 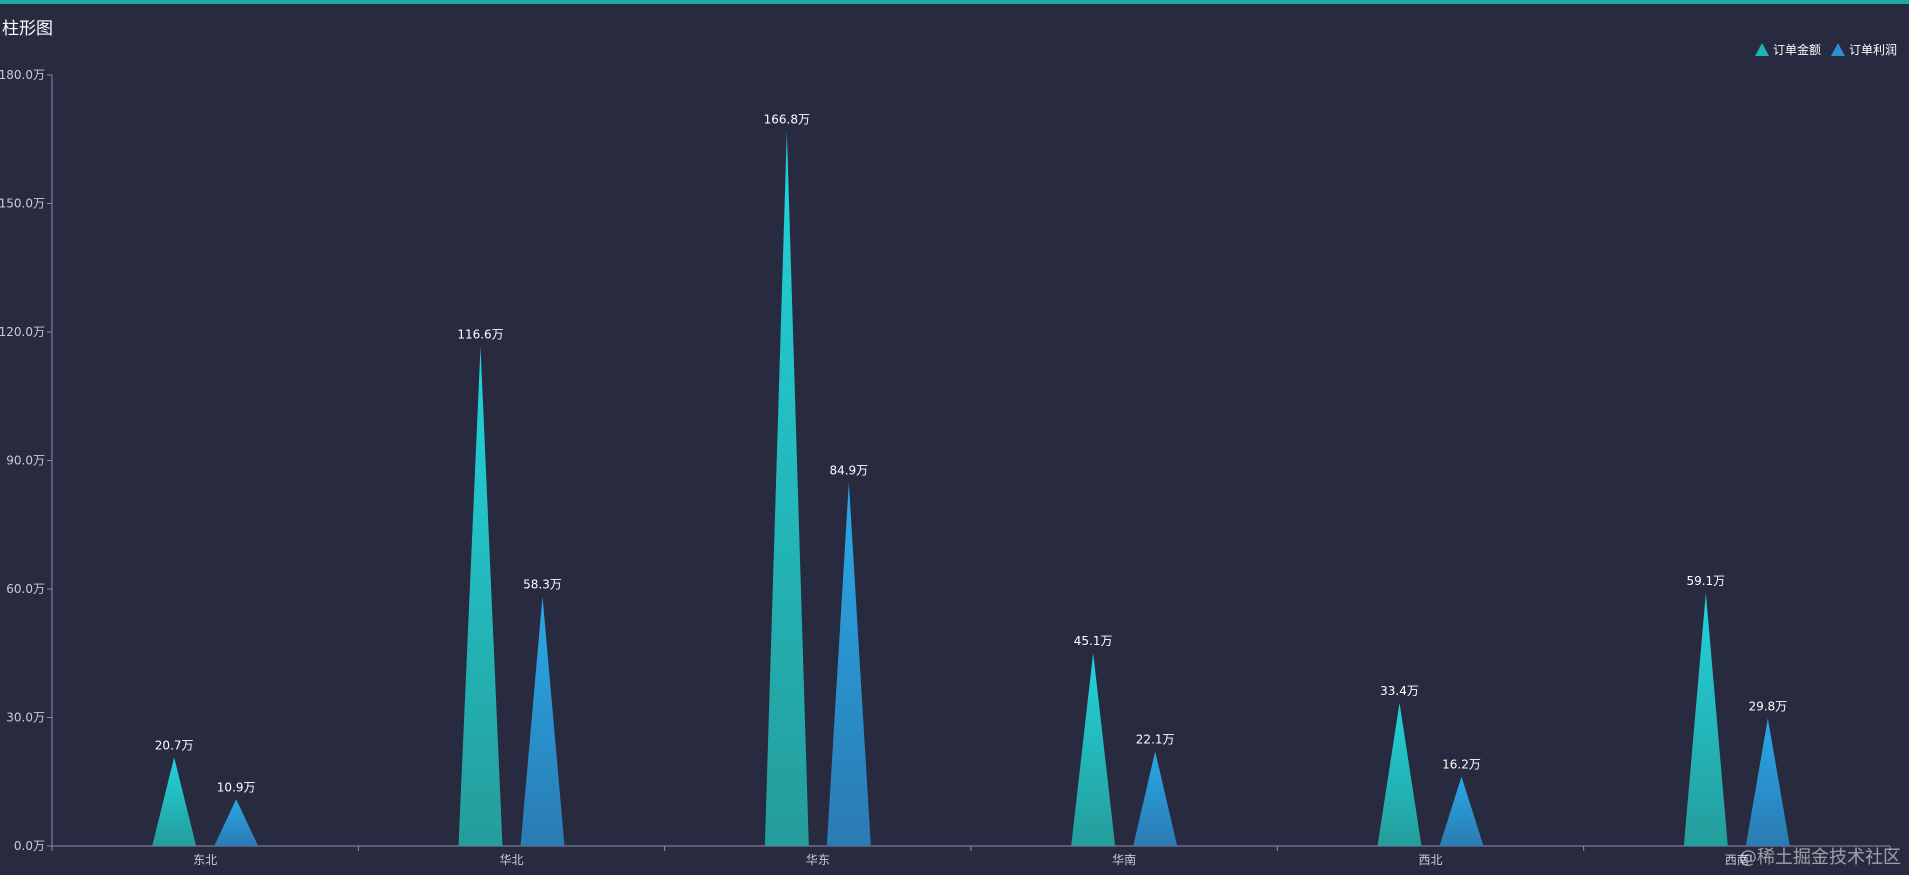 What do you see at coordinates (1430, 860) in the screenshot?
I see `x-tick-label: 西北` at bounding box center [1430, 860].